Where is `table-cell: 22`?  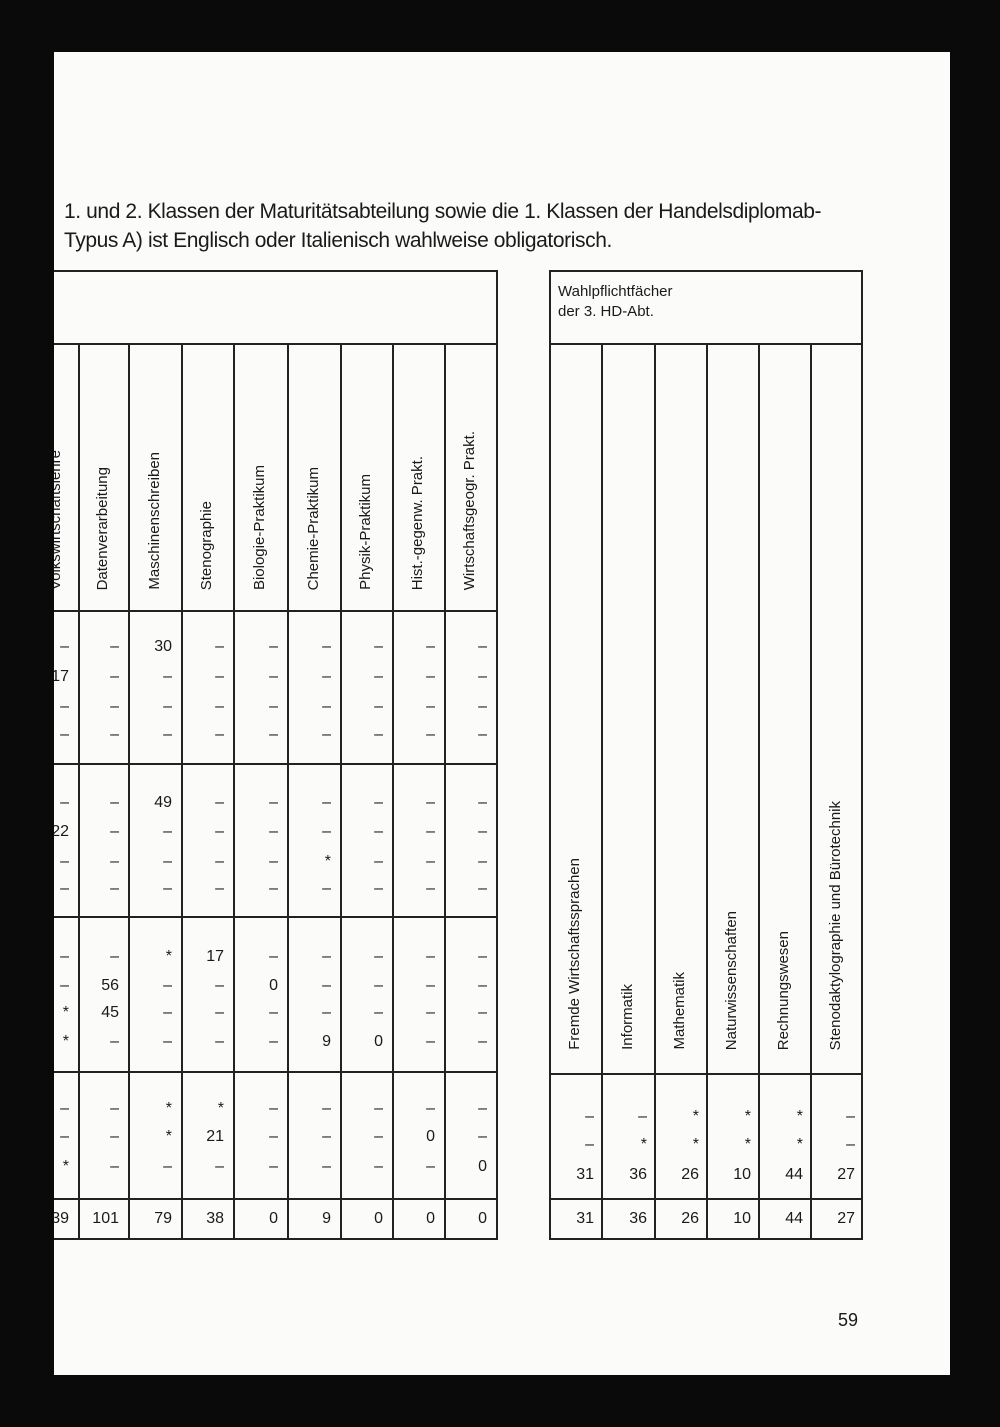 table-cell: 22 is located at coordinates (61, 831).